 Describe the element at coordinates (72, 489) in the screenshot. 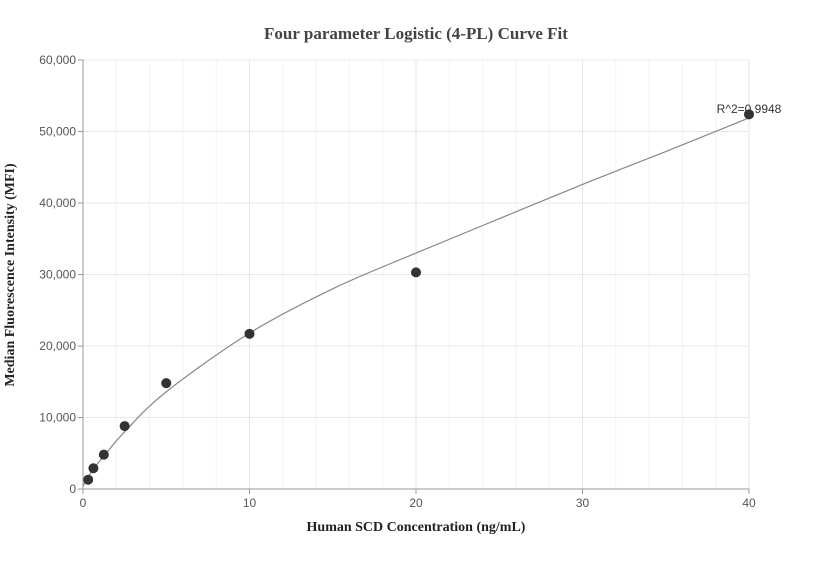

I see `y-tick-label: 0` at that location.